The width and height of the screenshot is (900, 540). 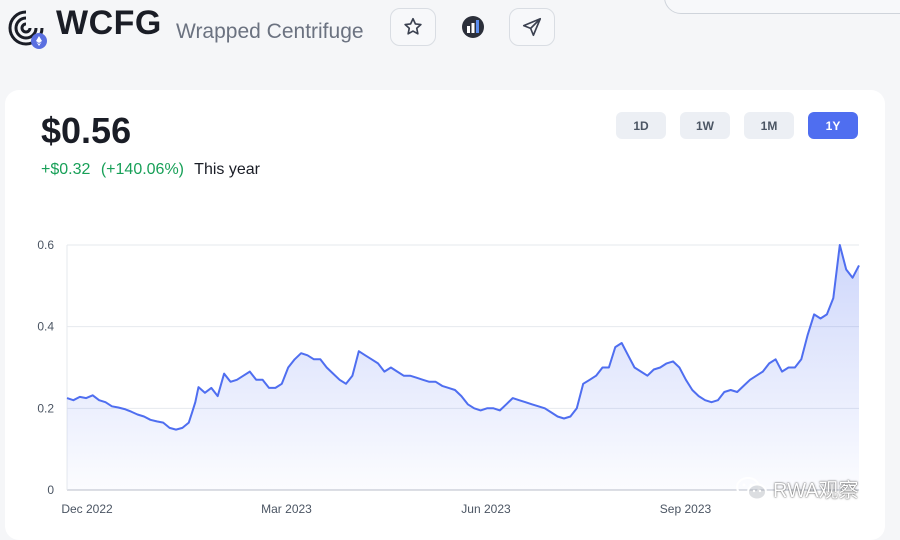 I want to click on x-tick-label: Jun 2023, so click(x=486, y=509).